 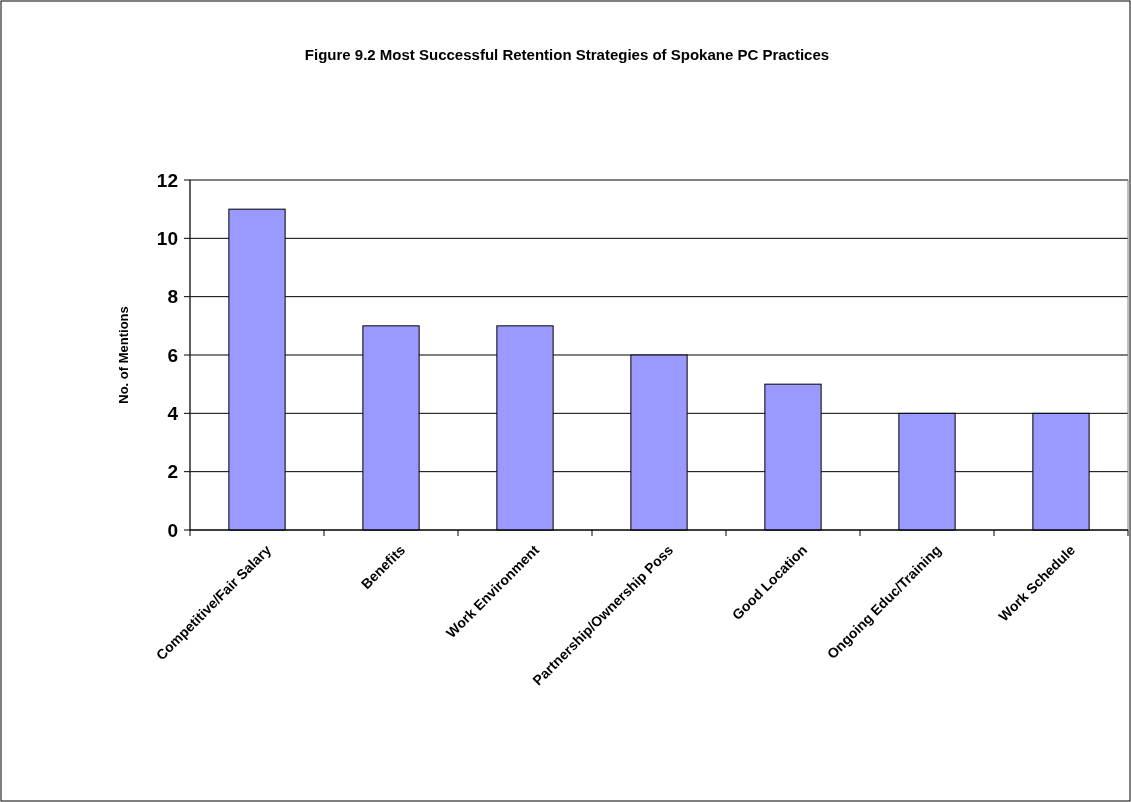 What do you see at coordinates (172, 355) in the screenshot?
I see `y-tick-label: 6` at bounding box center [172, 355].